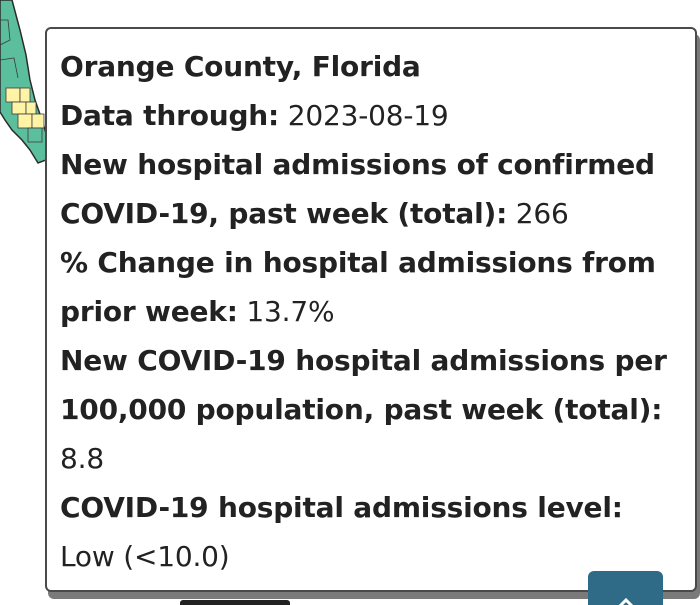 Image resolution: width=700 pixels, height=605 pixels. Describe the element at coordinates (377, 458) in the screenshot. I see `per100k-value-row: 8.8` at that location.